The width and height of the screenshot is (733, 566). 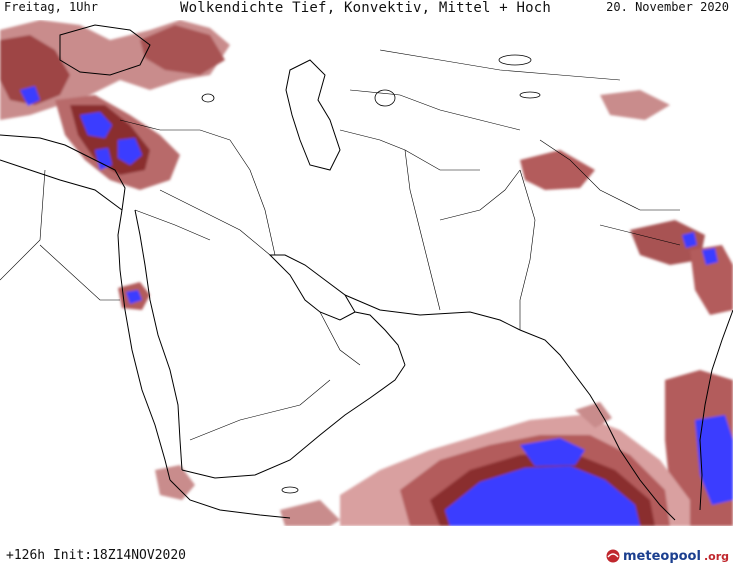 What do you see at coordinates (530, 95) in the screenshot?
I see `lake-issyk` at bounding box center [530, 95].